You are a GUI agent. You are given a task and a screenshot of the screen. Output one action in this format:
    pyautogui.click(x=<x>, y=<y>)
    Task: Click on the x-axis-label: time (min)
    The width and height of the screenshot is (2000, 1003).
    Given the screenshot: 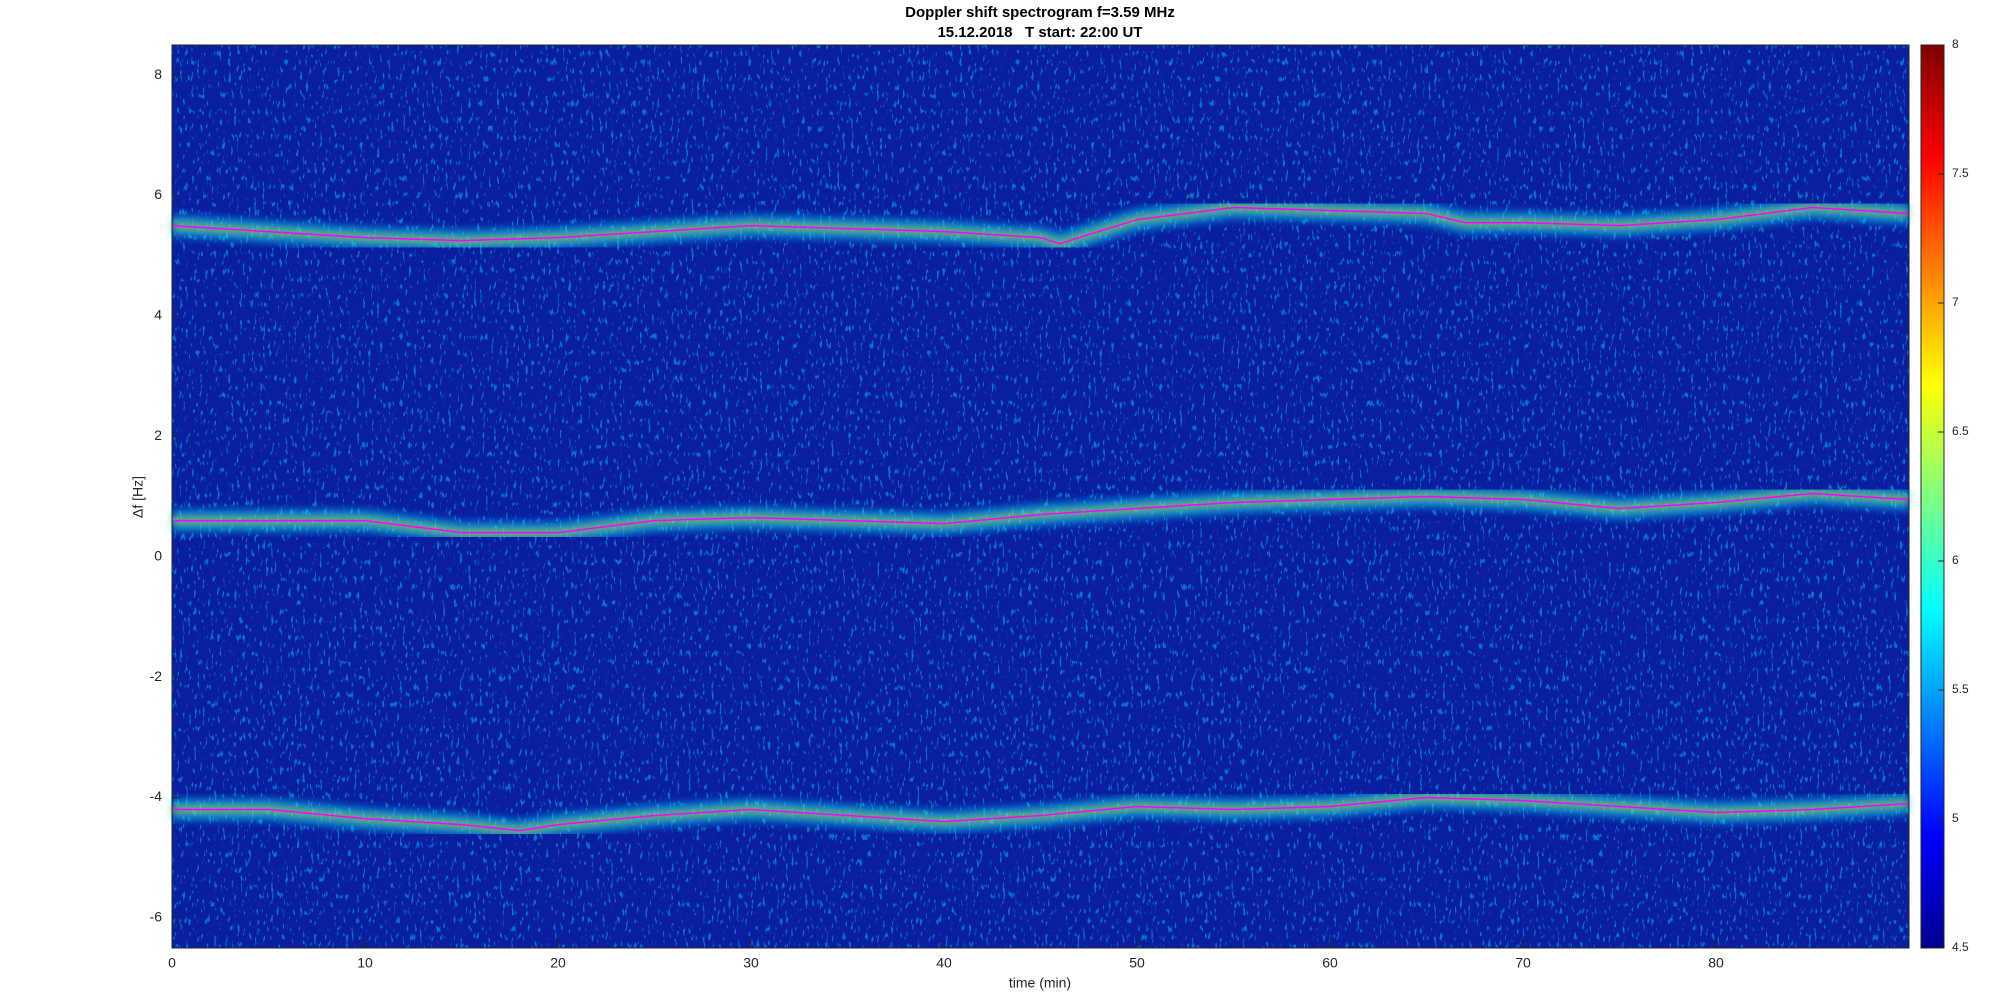 What is the action you would take?
    pyautogui.click(x=1040, y=983)
    